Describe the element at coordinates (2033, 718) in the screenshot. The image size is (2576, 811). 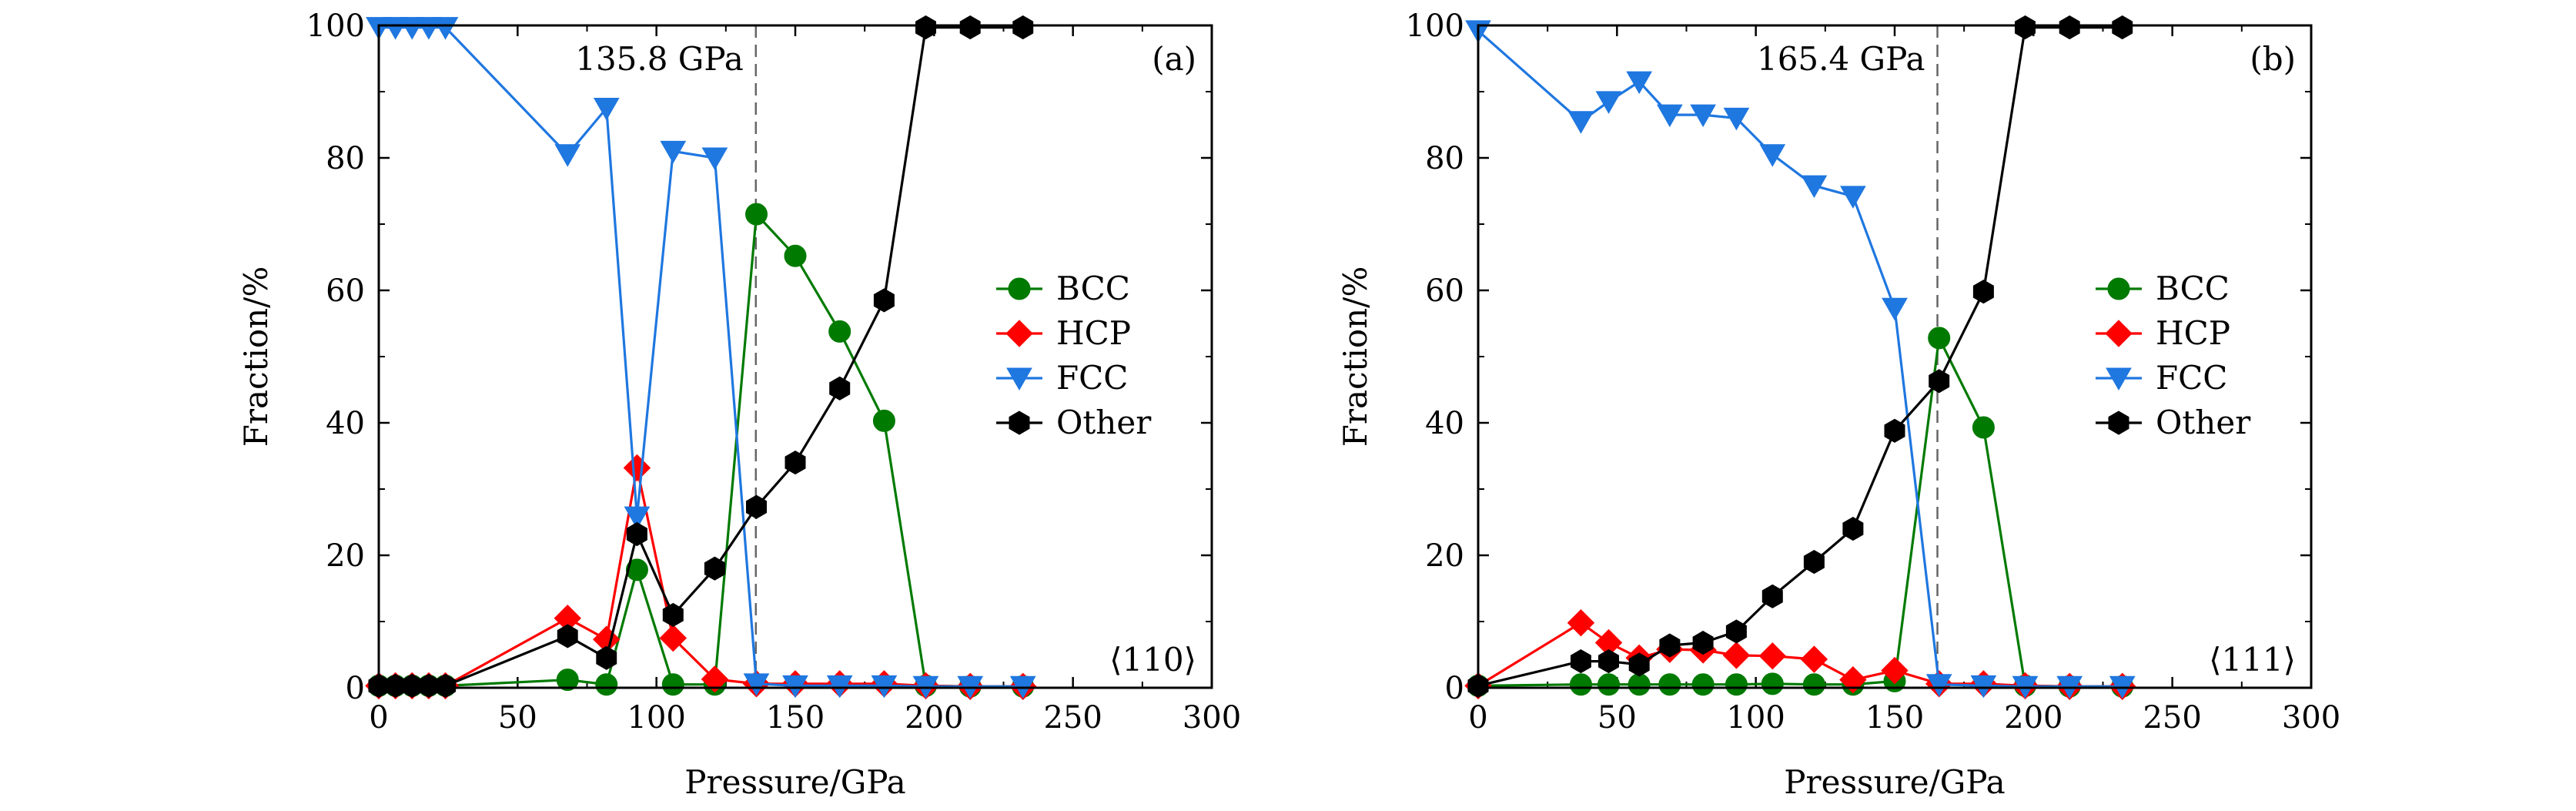
I see `x-tick-label: 200` at that location.